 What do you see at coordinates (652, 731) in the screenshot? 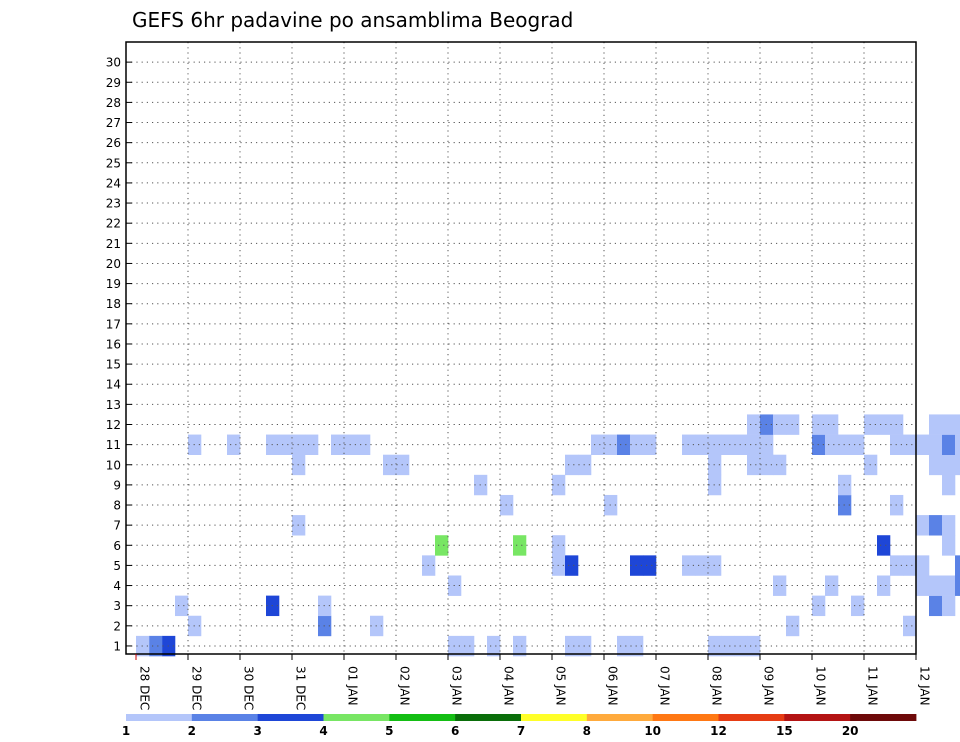
I see `legend-label: 10` at bounding box center [652, 731].